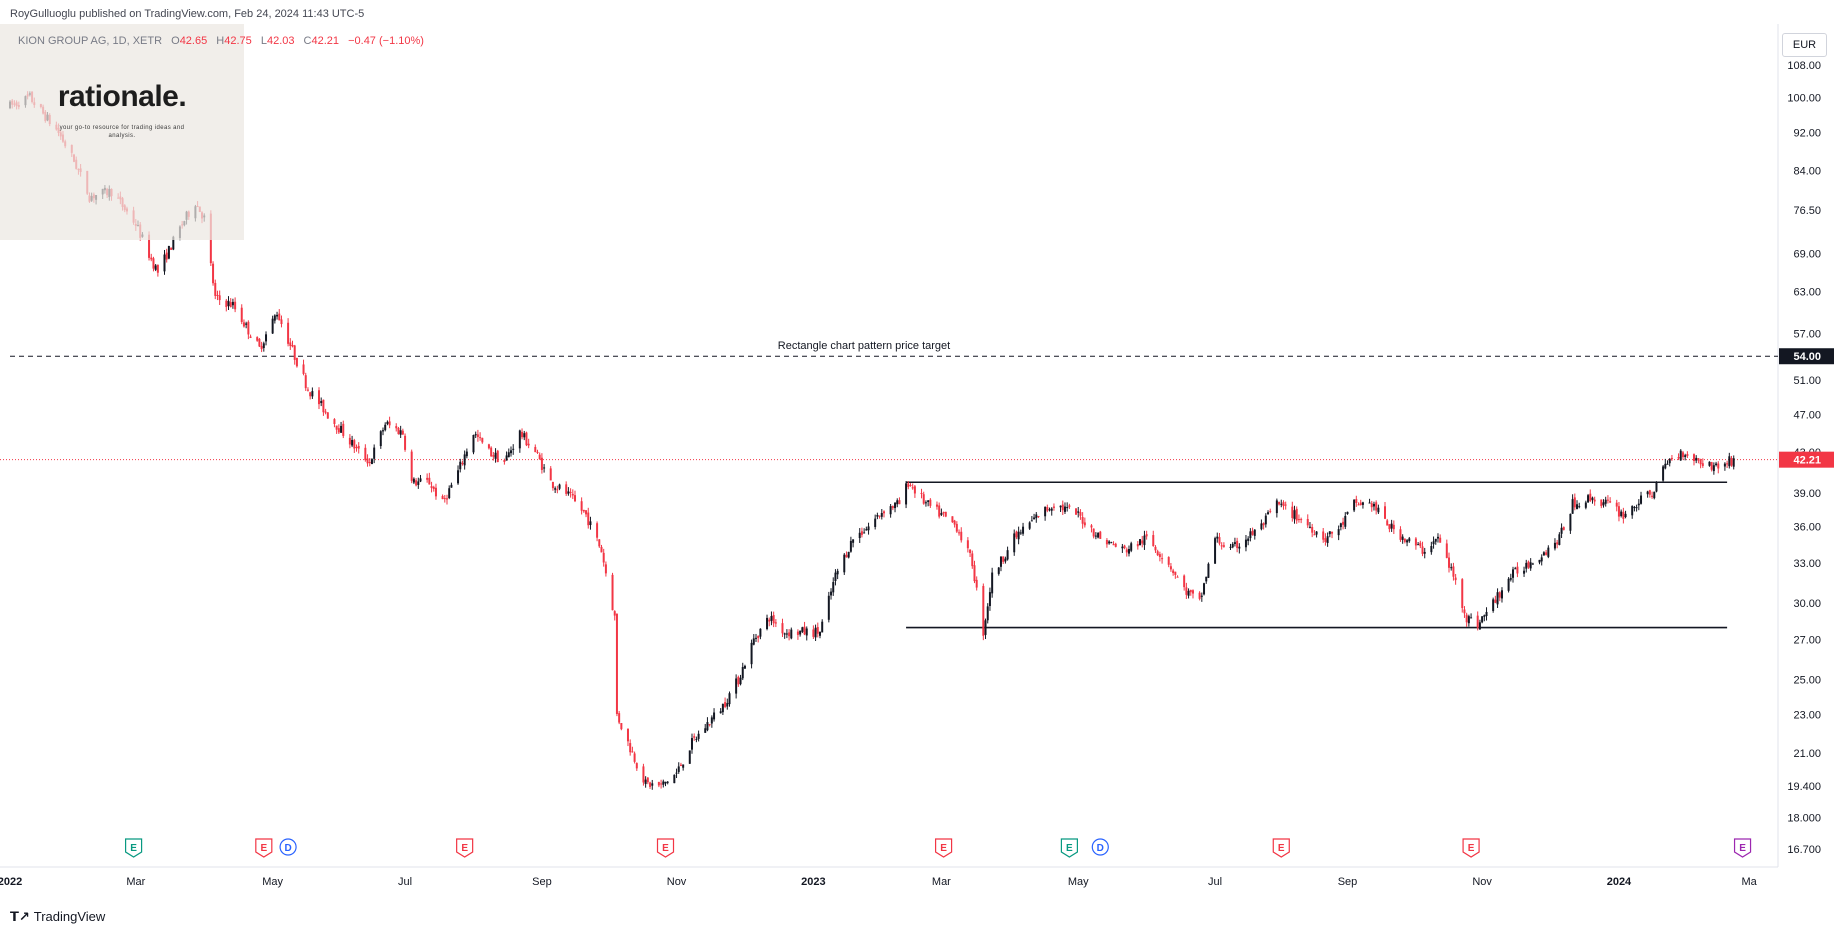 The height and width of the screenshot is (931, 1835). What do you see at coordinates (69, 916) in the screenshot?
I see `brand-text: TradingView` at bounding box center [69, 916].